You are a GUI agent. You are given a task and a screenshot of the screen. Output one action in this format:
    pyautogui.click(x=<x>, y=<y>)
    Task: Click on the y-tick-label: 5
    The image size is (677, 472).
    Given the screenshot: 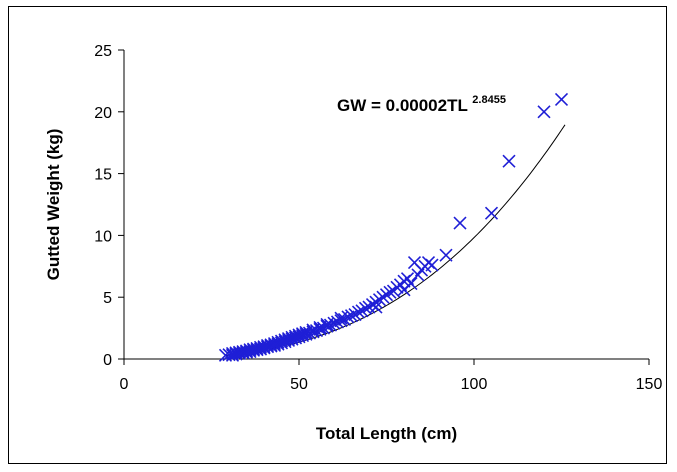 What is the action you would take?
    pyautogui.click(x=107, y=298)
    